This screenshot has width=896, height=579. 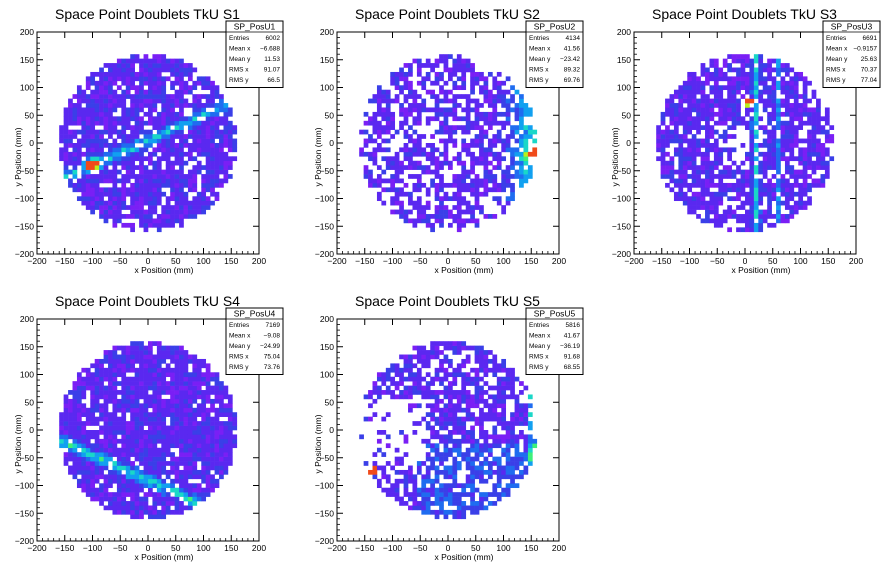 I want to click on x-tick-label: −100, so click(x=689, y=261).